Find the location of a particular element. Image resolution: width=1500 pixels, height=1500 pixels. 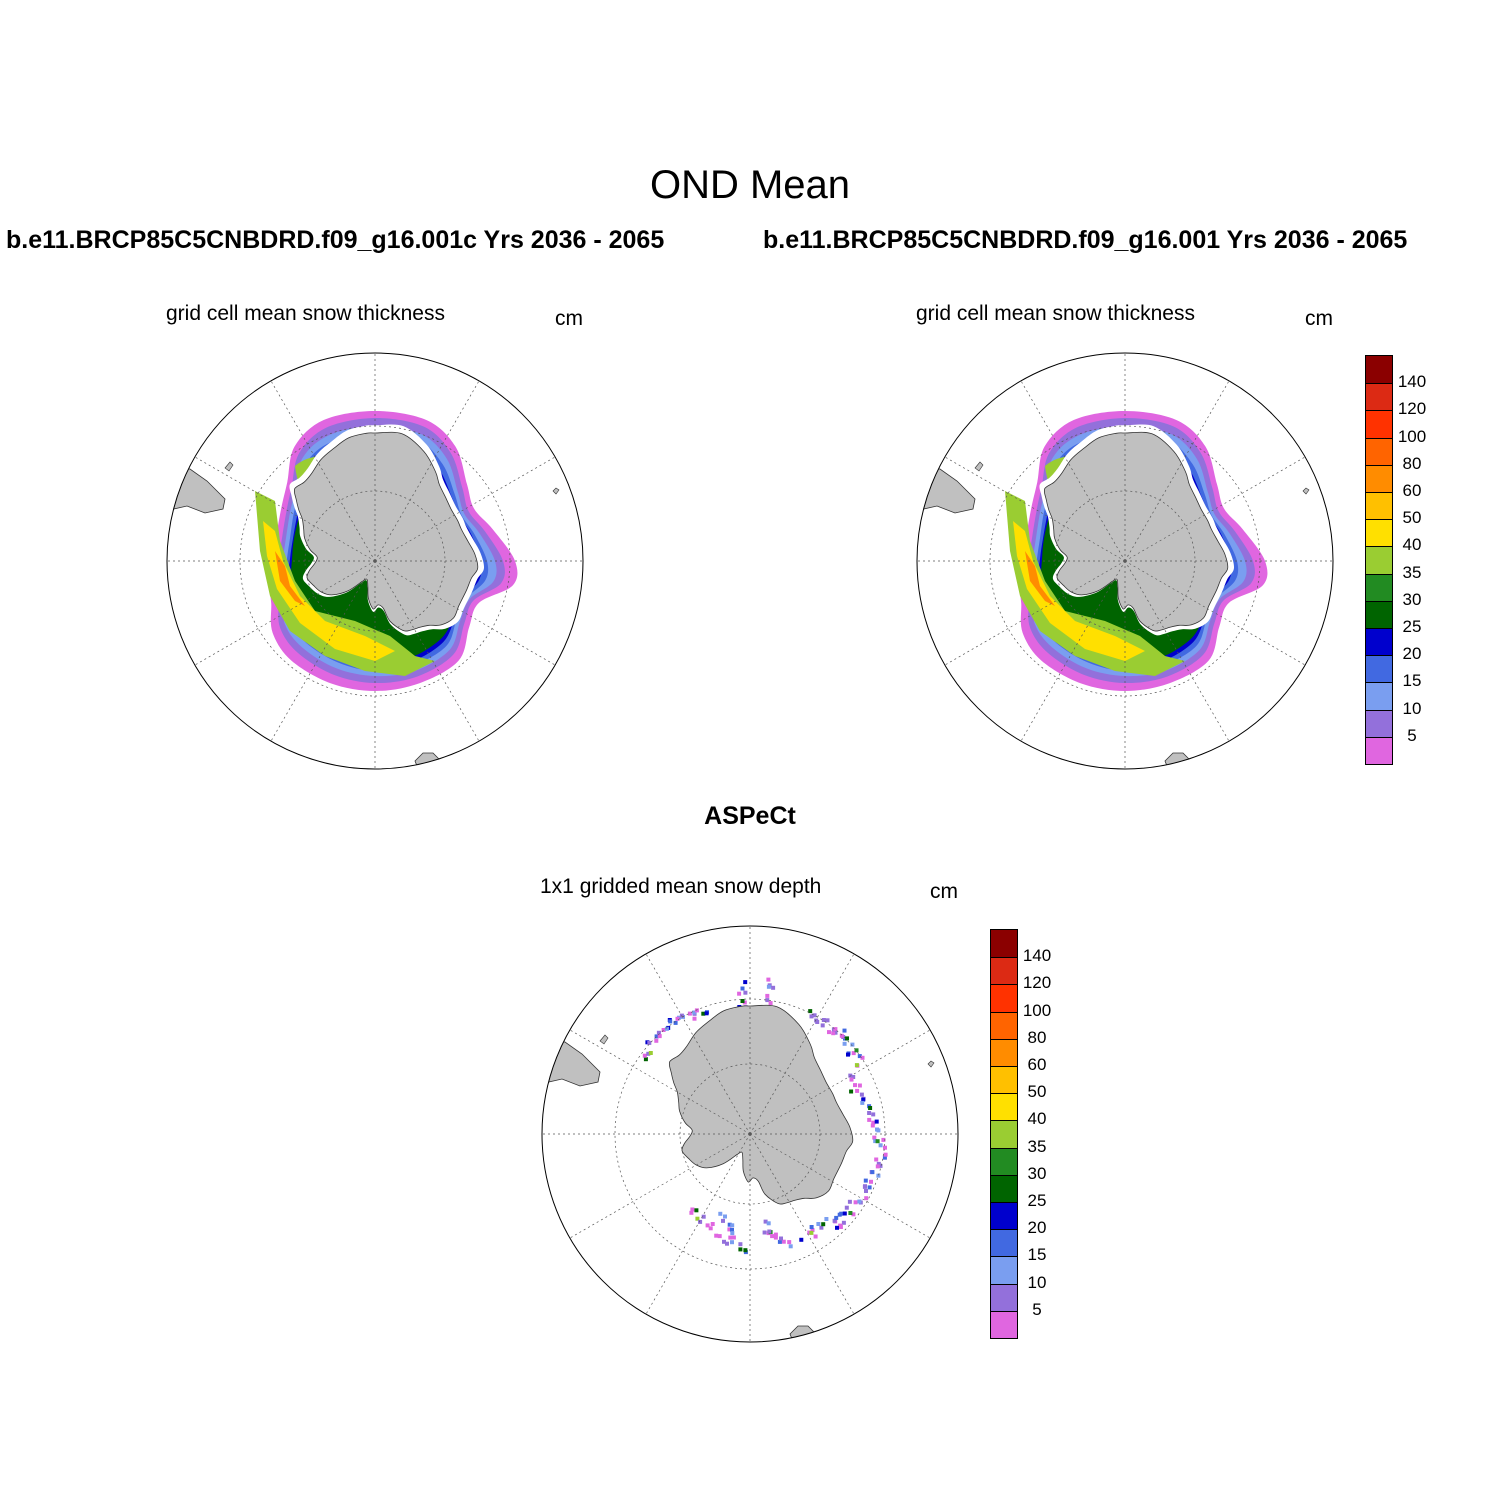

panel-2-units: cm is located at coordinates (1319, 318).